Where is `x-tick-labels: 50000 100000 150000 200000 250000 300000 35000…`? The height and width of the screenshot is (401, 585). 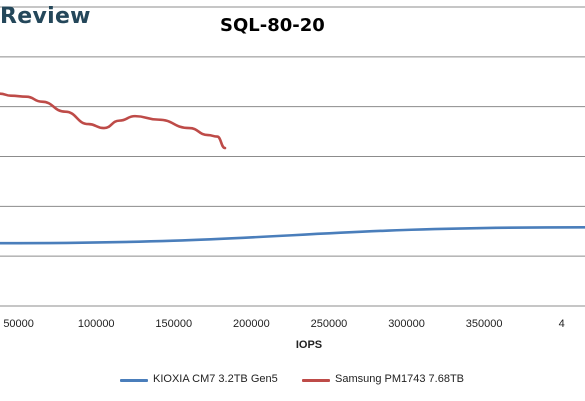
x-tick-labels: 50000 100000 150000 200000 250000 300000 35000… is located at coordinates (283, 324).